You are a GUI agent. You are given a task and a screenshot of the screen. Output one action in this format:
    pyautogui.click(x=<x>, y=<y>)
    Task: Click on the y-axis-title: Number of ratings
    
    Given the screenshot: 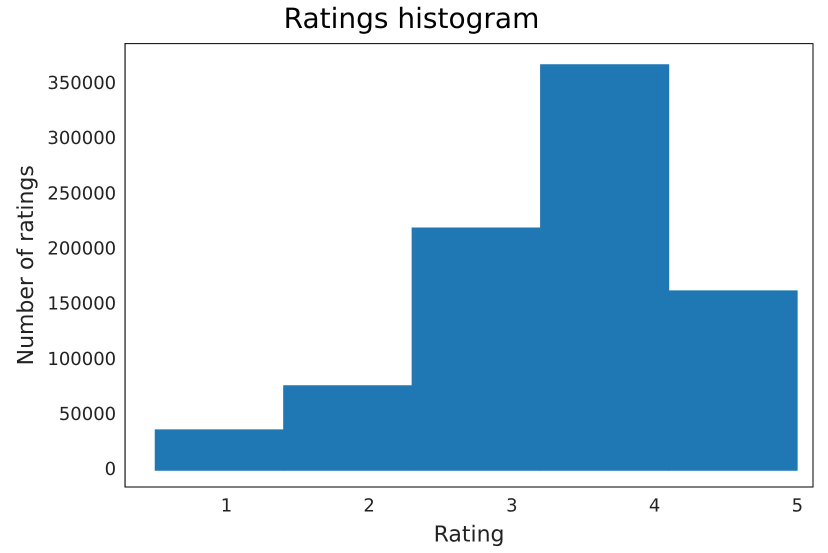 What is the action you would take?
    pyautogui.click(x=26, y=265)
    